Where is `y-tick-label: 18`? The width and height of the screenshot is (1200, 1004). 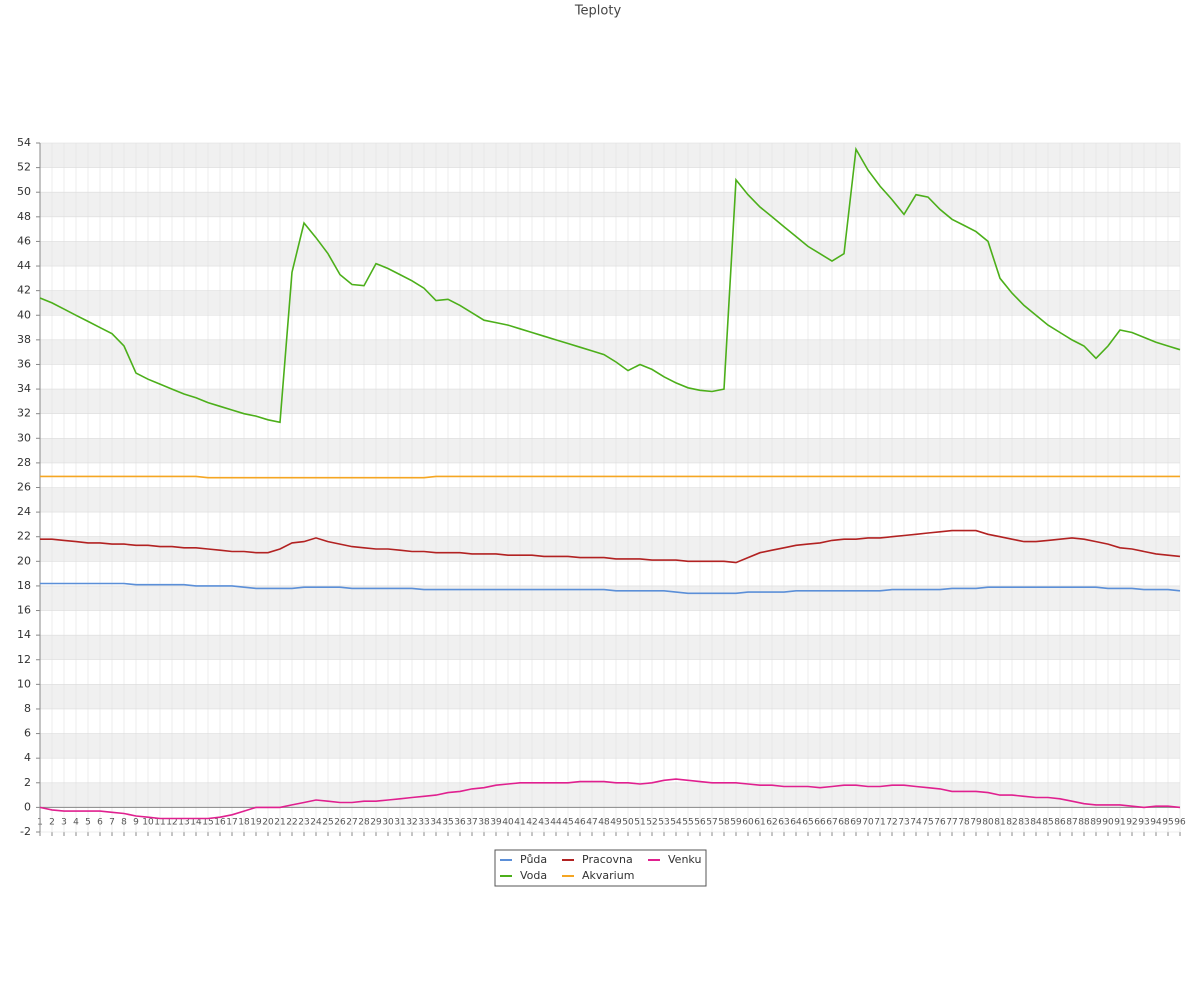
y-tick-label: 18 is located at coordinates (24, 585).